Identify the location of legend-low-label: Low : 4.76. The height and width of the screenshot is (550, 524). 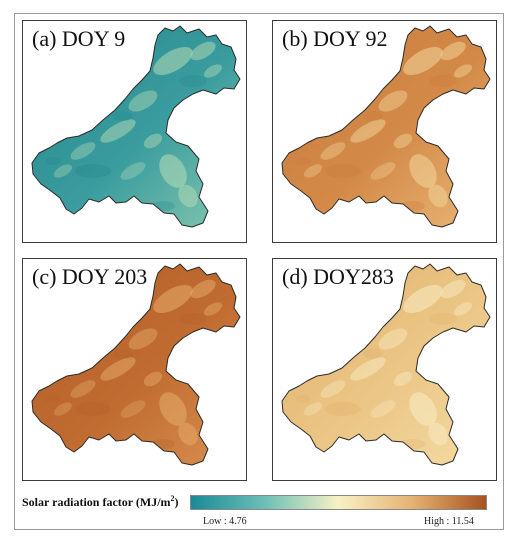
(225, 521).